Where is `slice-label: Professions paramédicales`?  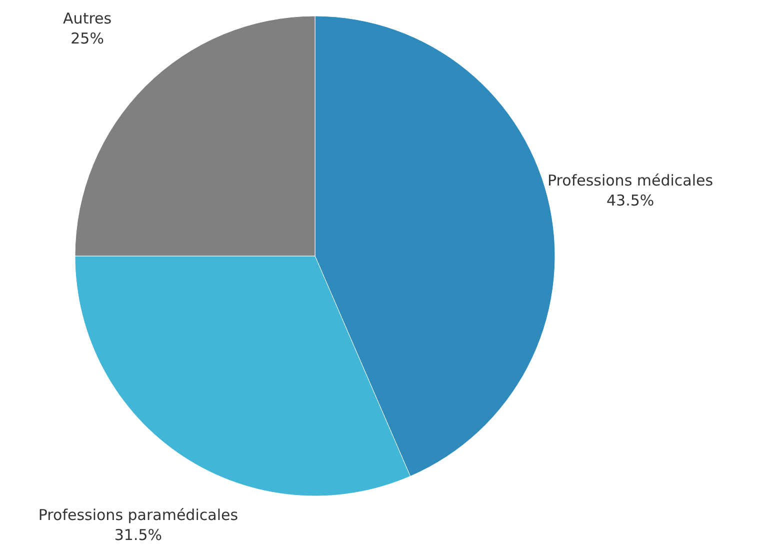 slice-label: Professions paramédicales is located at coordinates (138, 515).